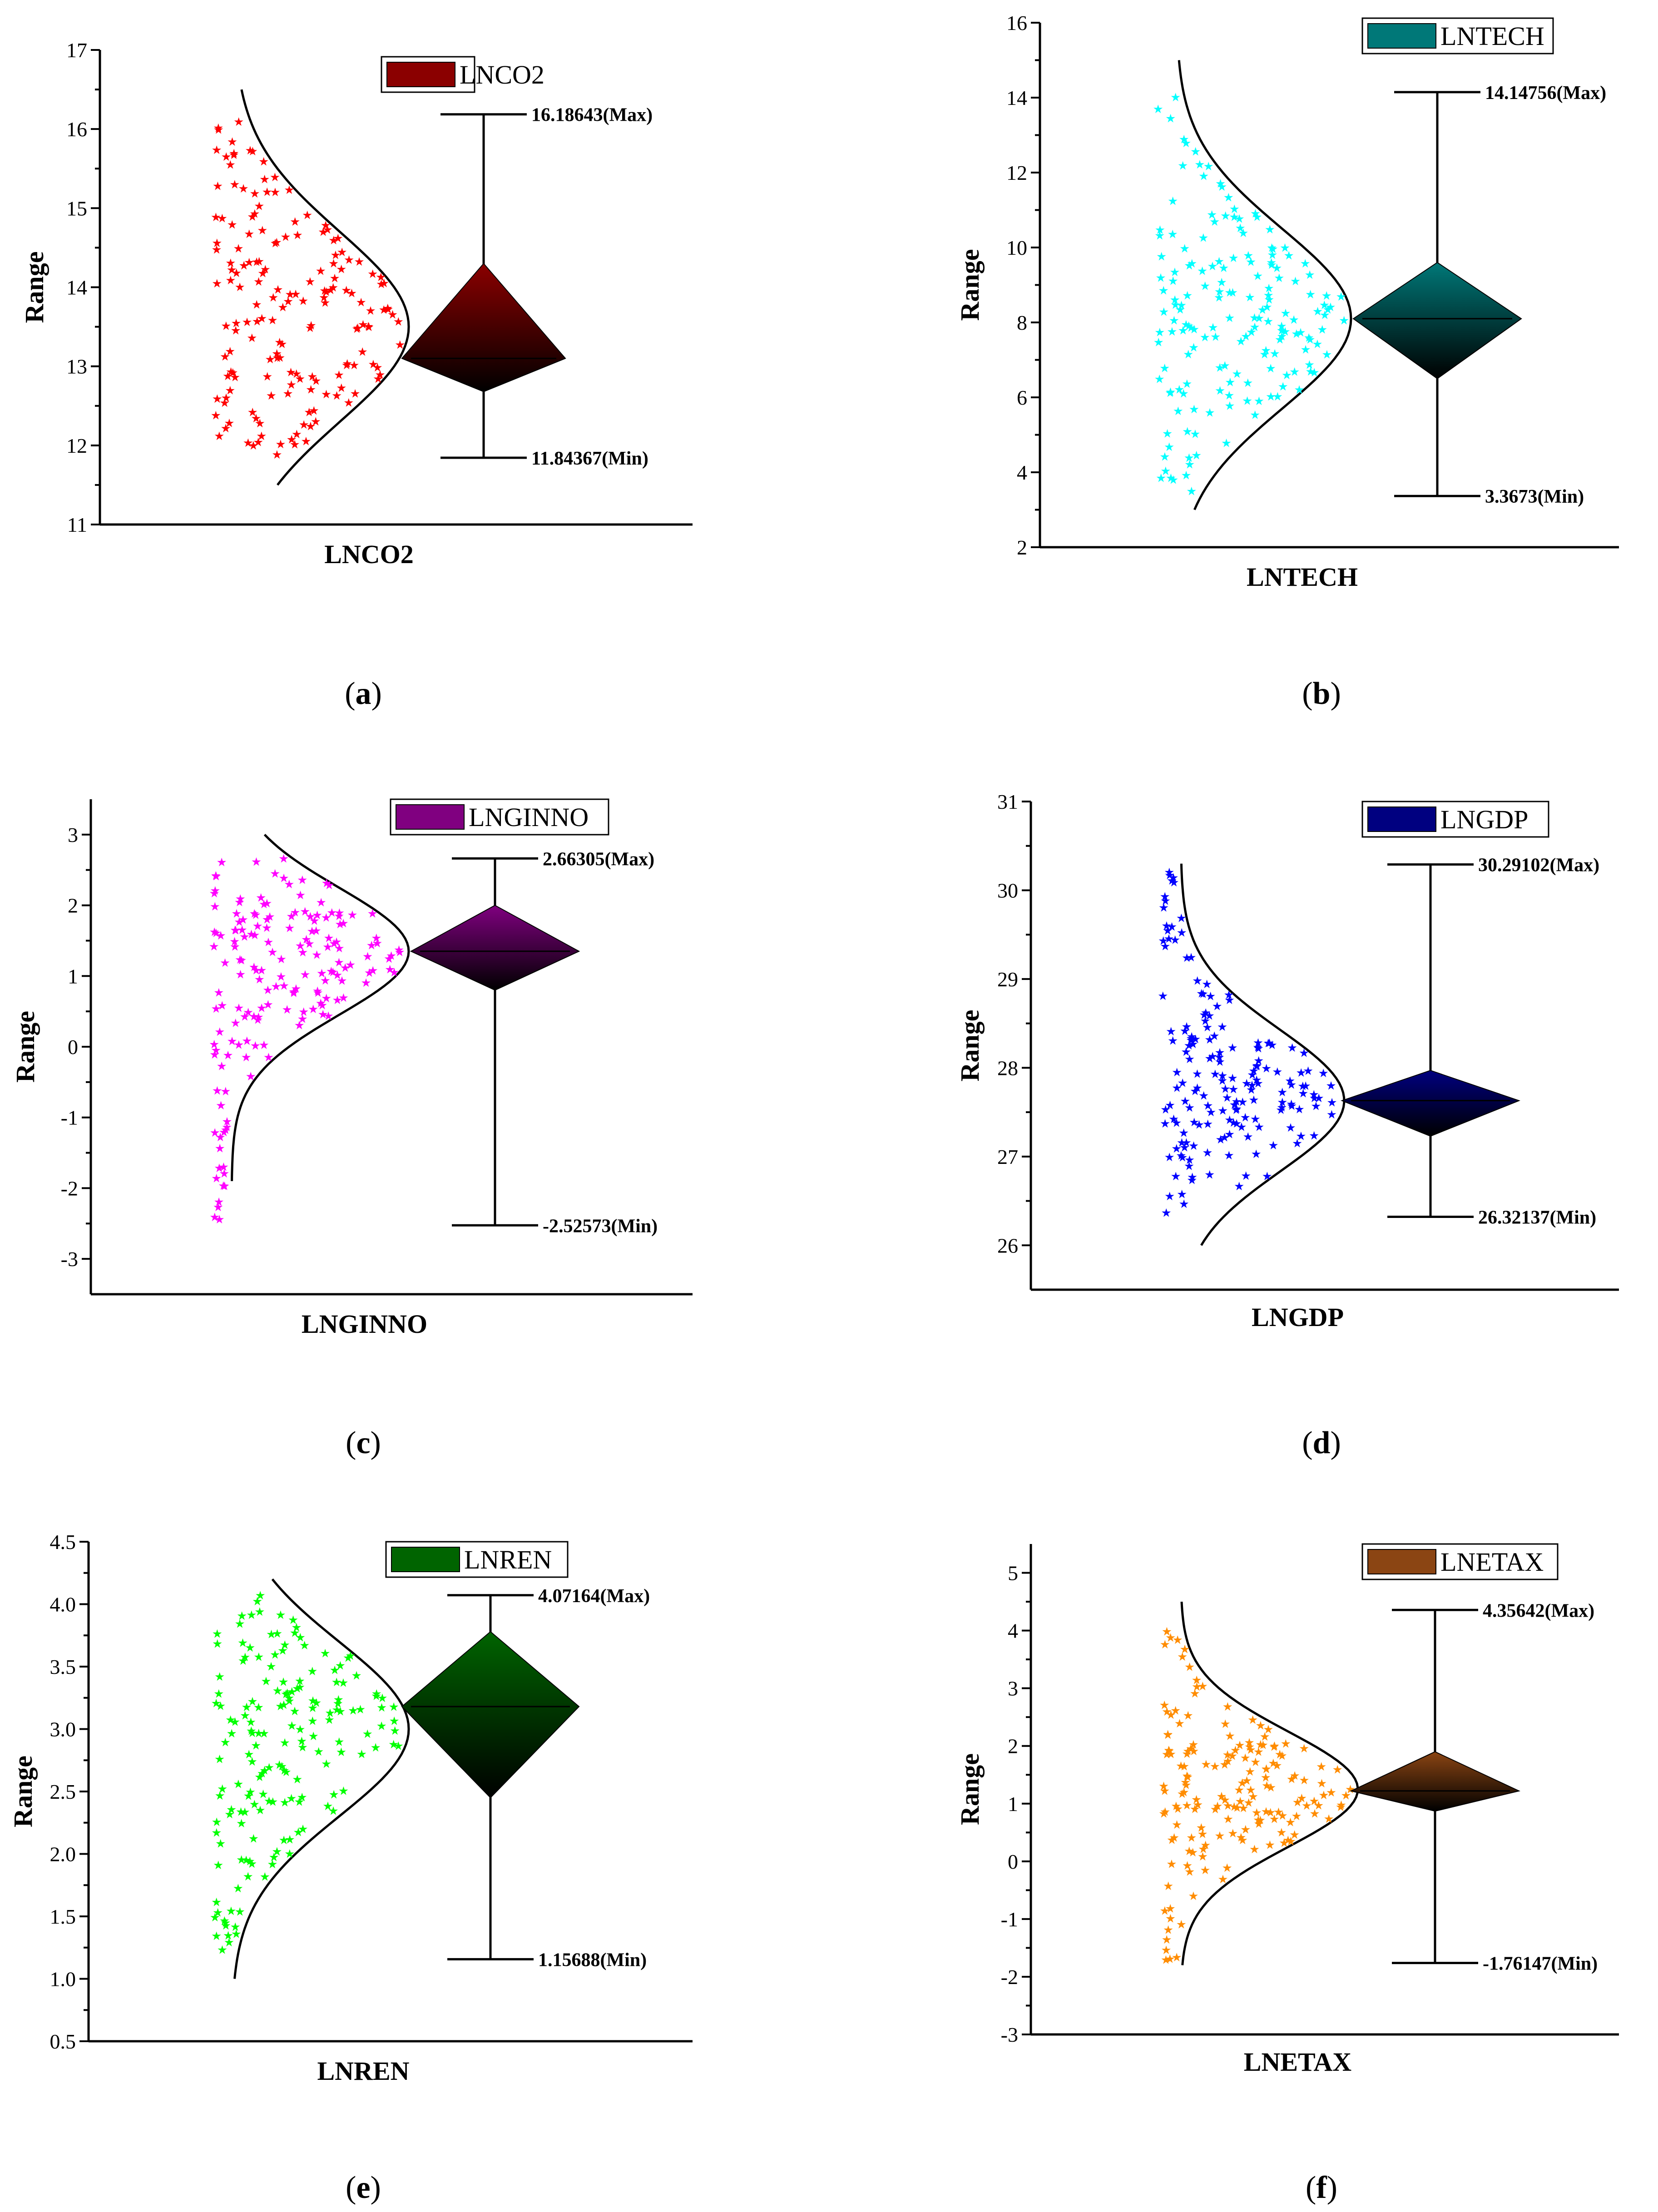 The height and width of the screenshot is (2212, 1658). Describe the element at coordinates (490, 1715) in the screenshot. I see `box-diamond` at that location.